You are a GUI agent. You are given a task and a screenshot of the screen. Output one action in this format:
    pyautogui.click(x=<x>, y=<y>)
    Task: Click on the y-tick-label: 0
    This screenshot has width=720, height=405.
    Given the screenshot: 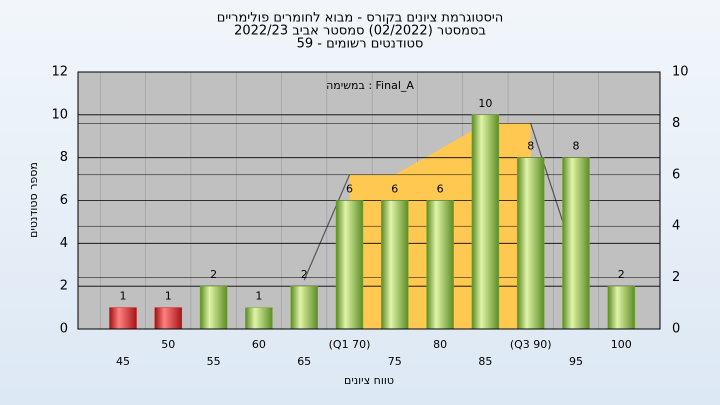 What is the action you would take?
    pyautogui.click(x=64, y=329)
    